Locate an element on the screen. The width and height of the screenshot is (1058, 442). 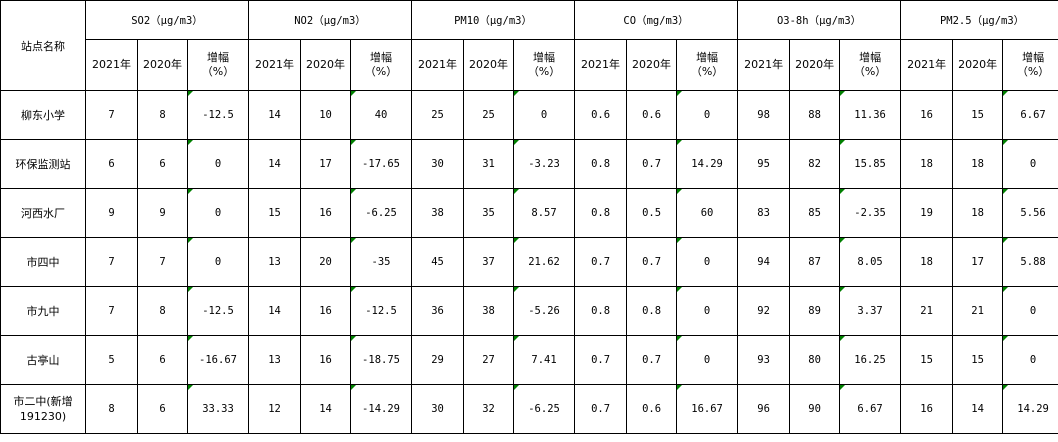
value-cell: 8.57 is located at coordinates (544, 213).